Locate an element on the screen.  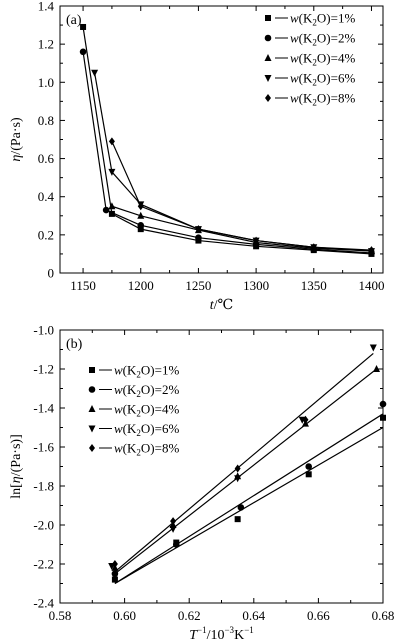
y-tick-label: -1.8 is located at coordinates (43, 486).